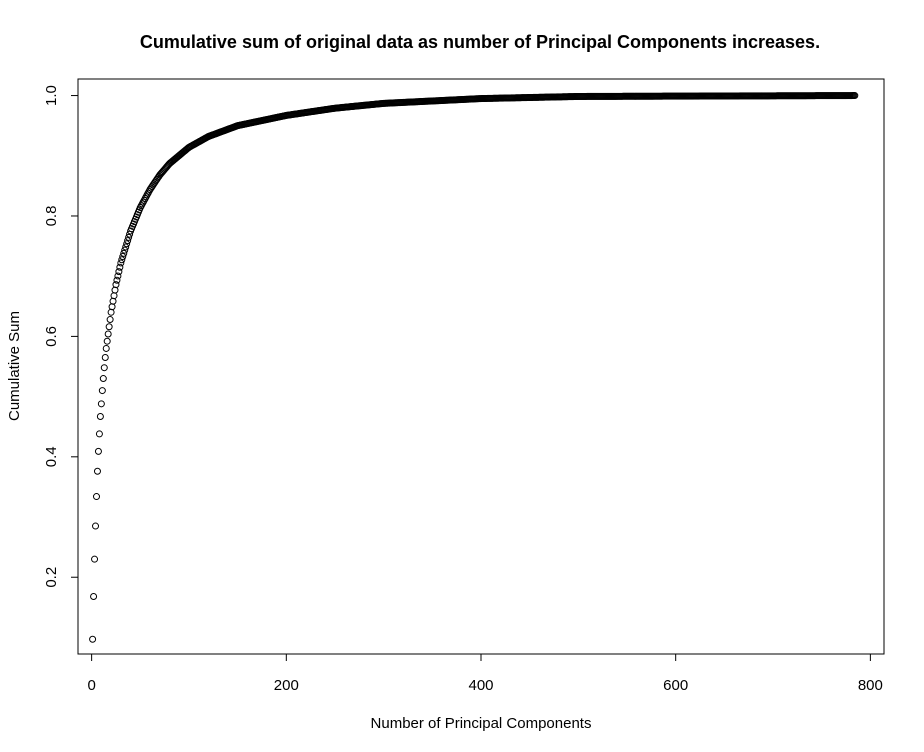 Image resolution: width=924 pixels, height=752 pixels. What do you see at coordinates (485, 673) in the screenshot?
I see `x-axis: 0 200 400 600 800` at bounding box center [485, 673].